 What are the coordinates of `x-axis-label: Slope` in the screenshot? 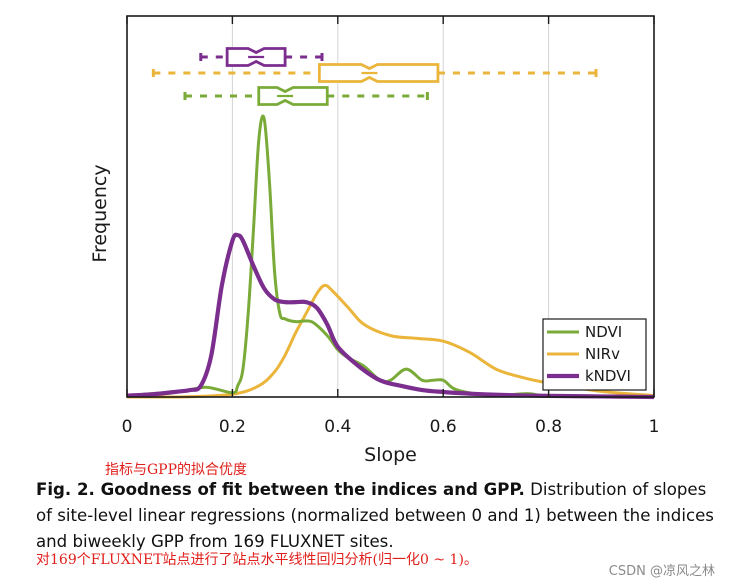 It's located at (390, 455).